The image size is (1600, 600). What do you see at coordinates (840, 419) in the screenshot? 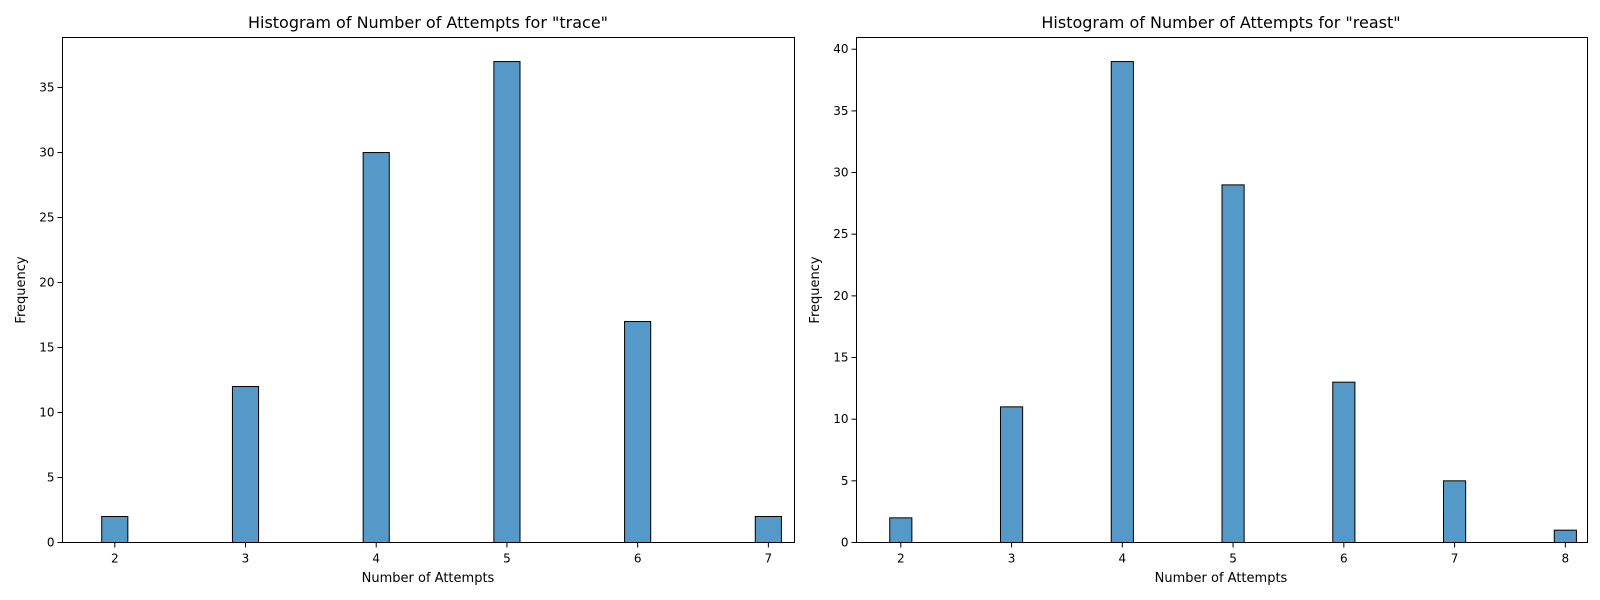
I see `reast-y-tick-label-10: 10` at bounding box center [840, 419].